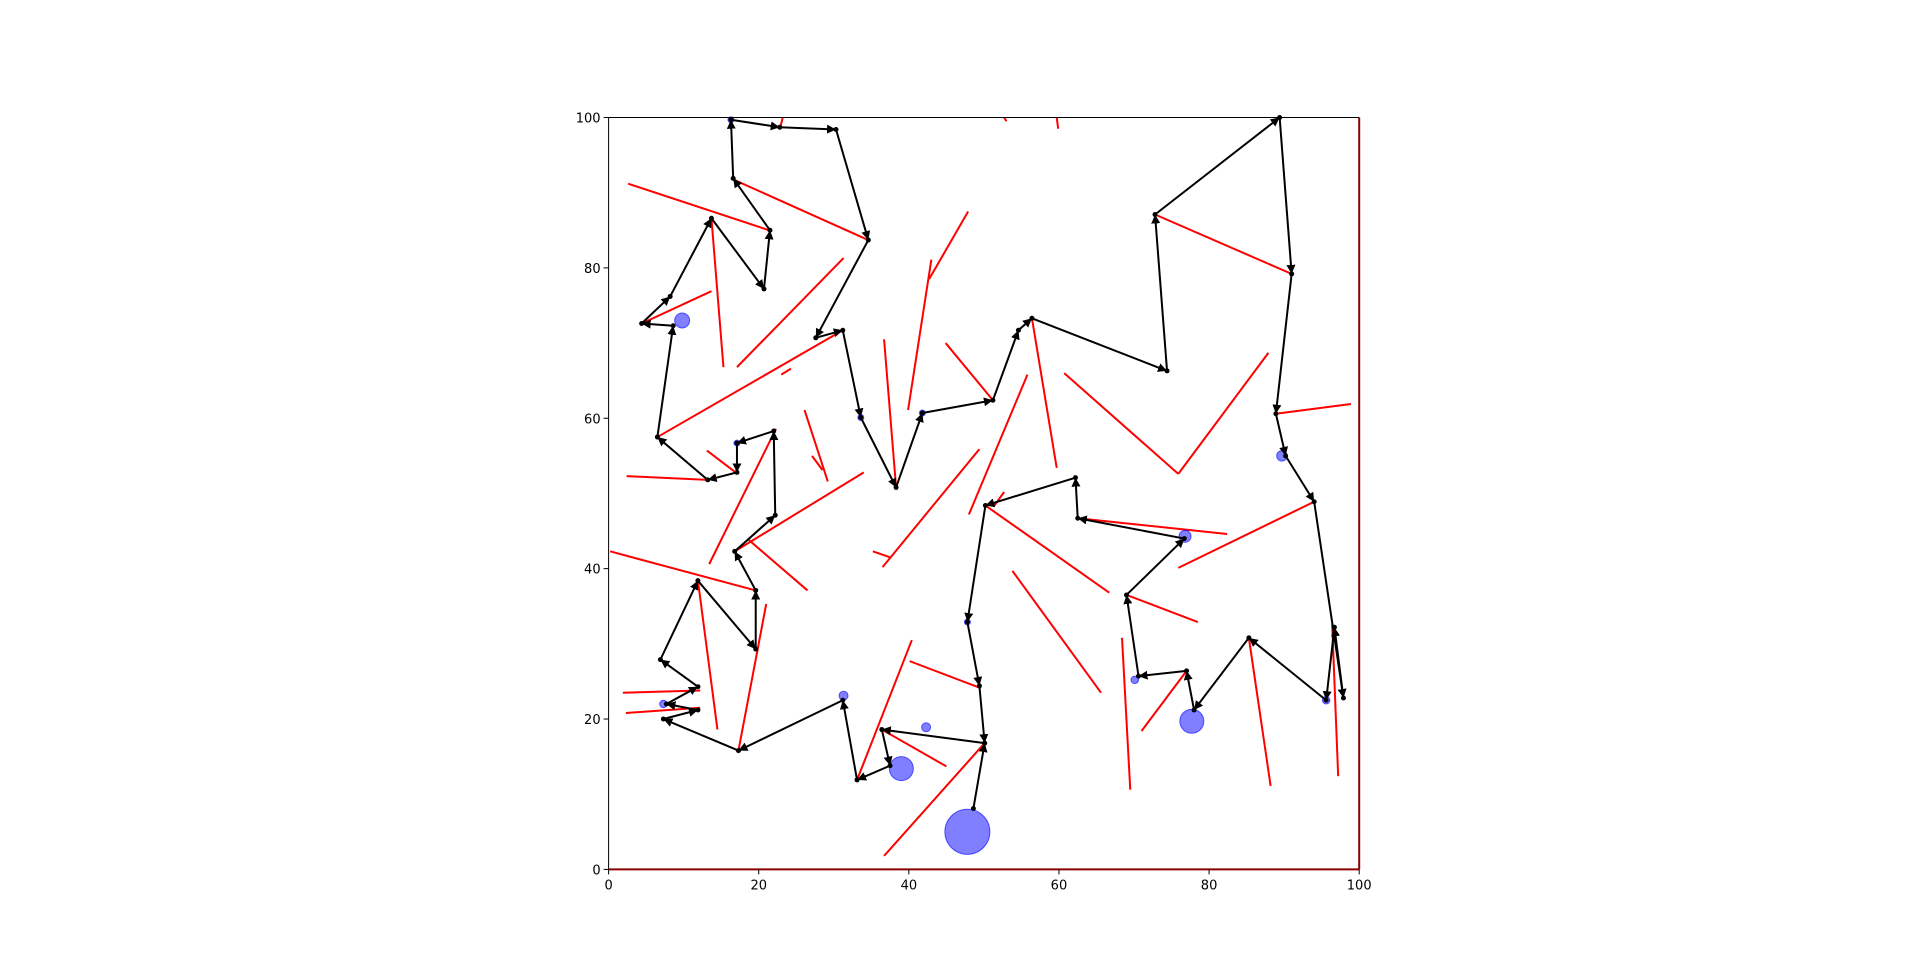 This screenshot has width=1920, height=977. I want to click on y-tick-label: 0, so click(596, 870).